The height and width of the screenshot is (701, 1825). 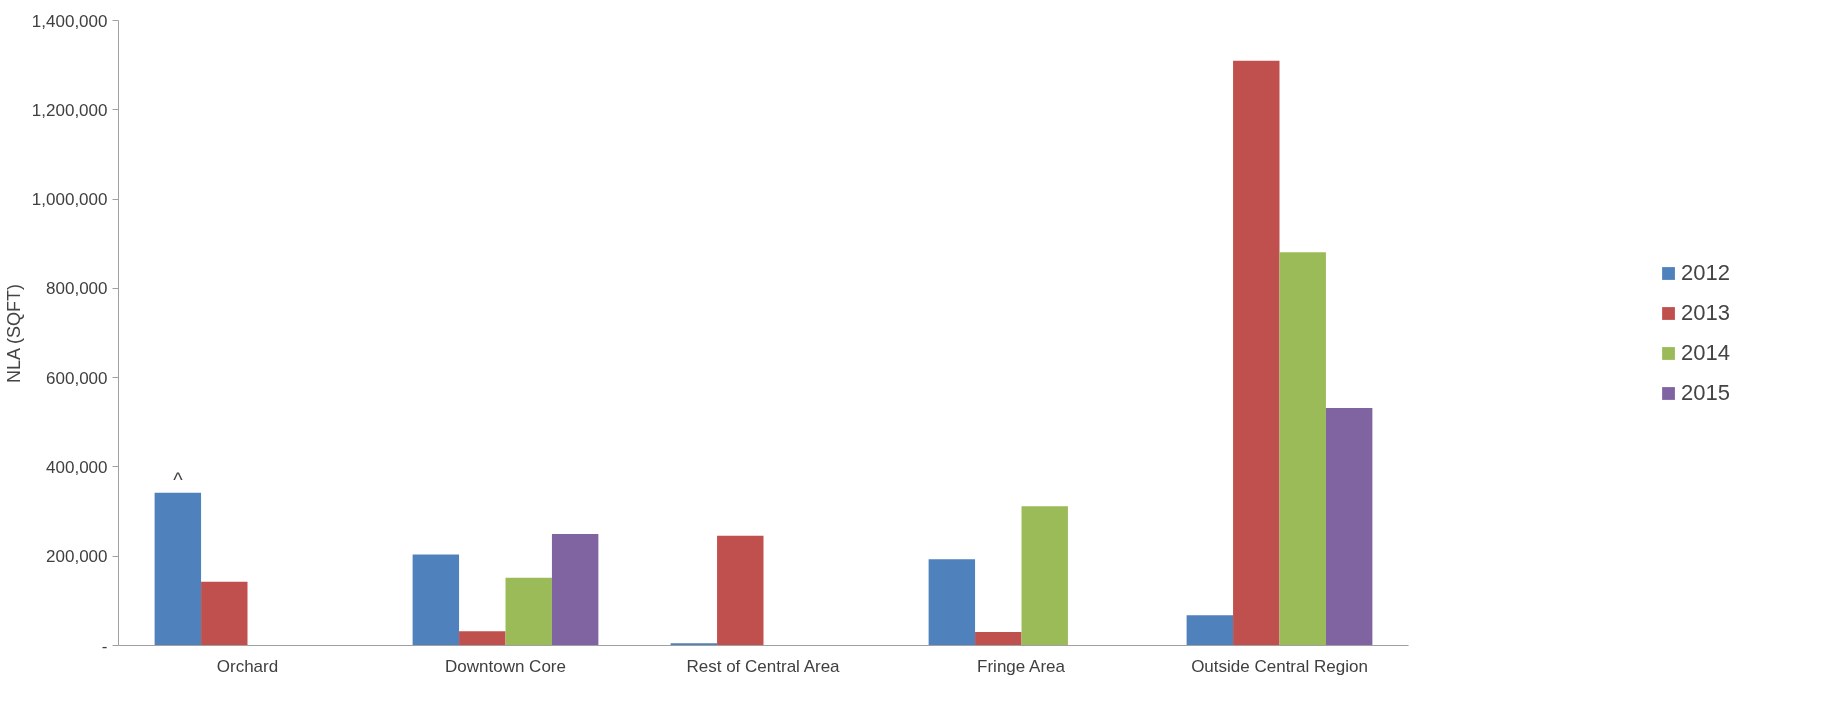 I want to click on y-tick-label: 1,200,000, so click(x=69, y=110).